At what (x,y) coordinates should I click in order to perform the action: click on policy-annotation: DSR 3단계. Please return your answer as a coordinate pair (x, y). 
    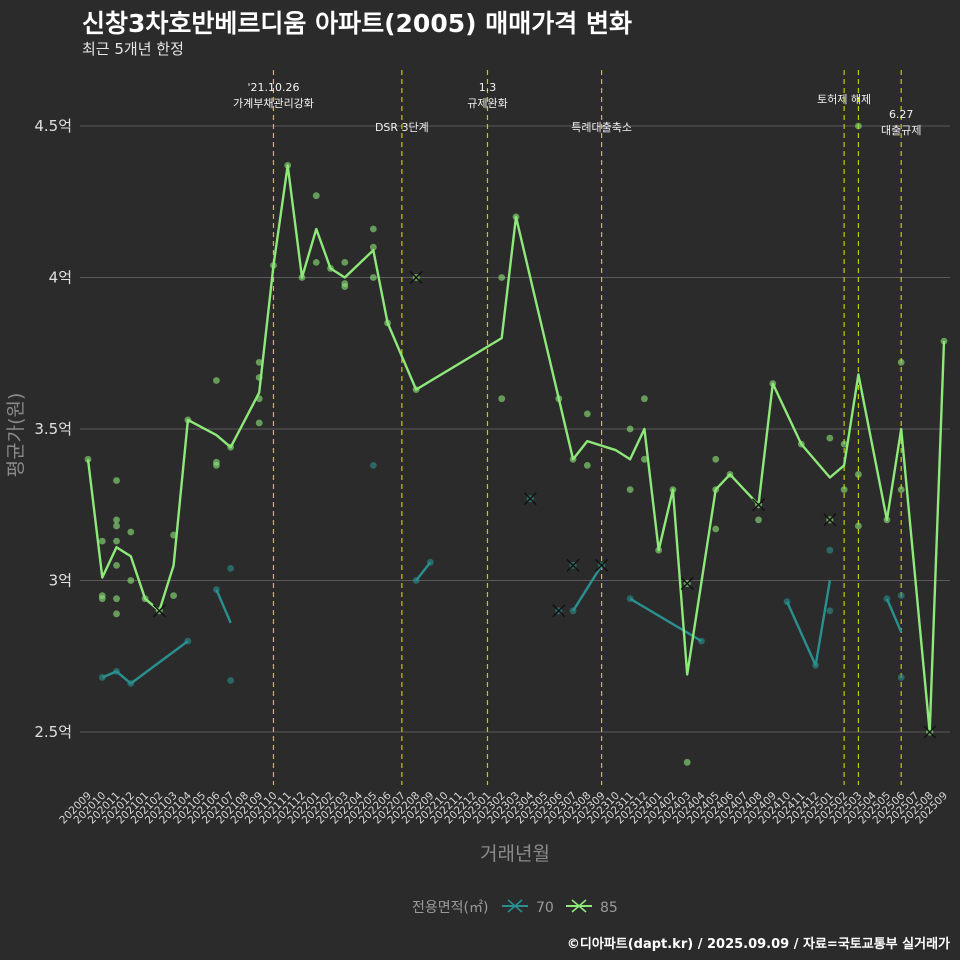
    Looking at the image, I should click on (402, 127).